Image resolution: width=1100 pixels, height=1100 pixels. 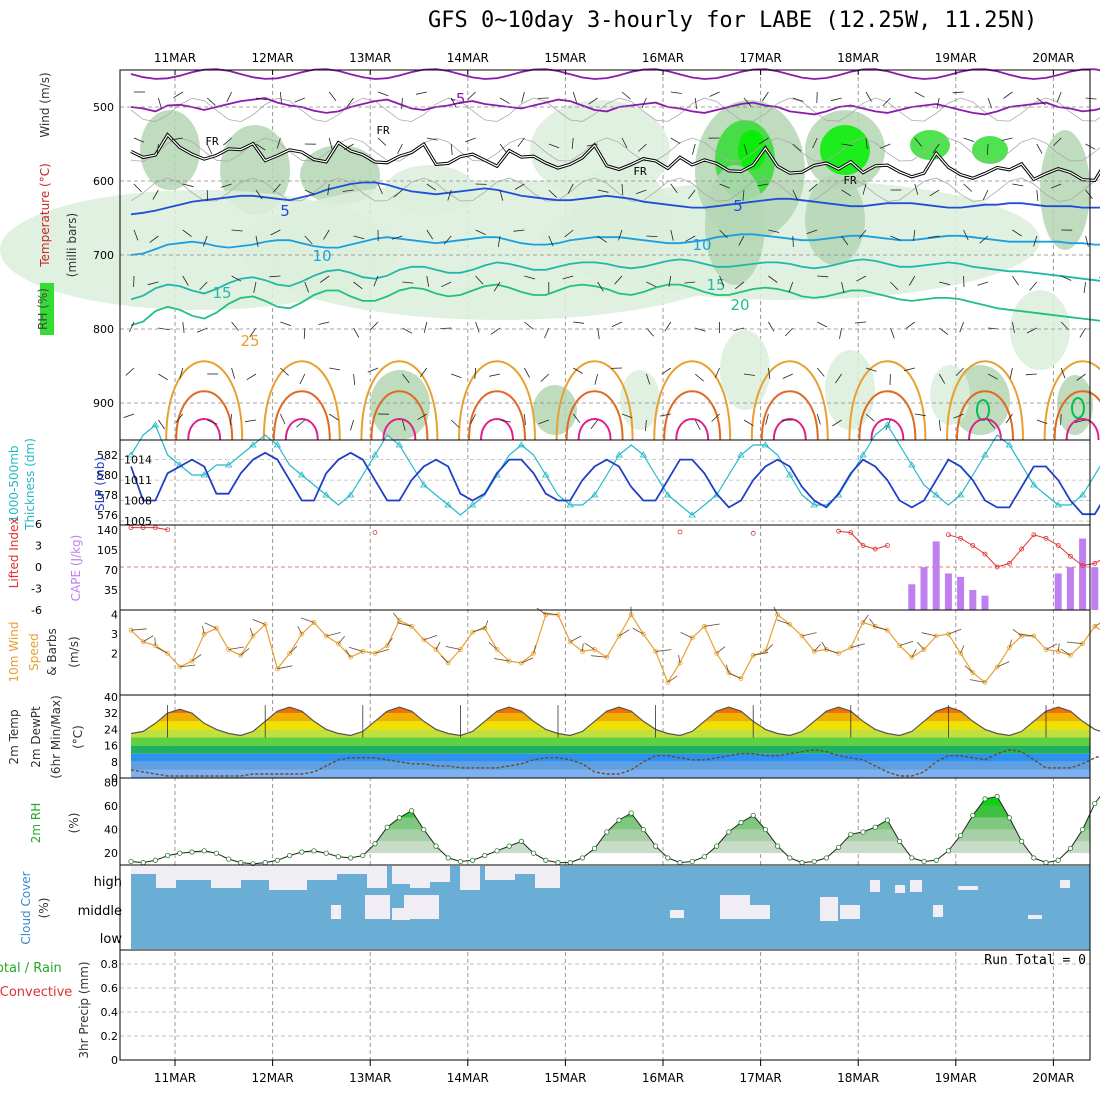 What do you see at coordinates (72, 245) in the screenshot?
I see `pressure-axis-label: (milli bars)` at bounding box center [72, 245].